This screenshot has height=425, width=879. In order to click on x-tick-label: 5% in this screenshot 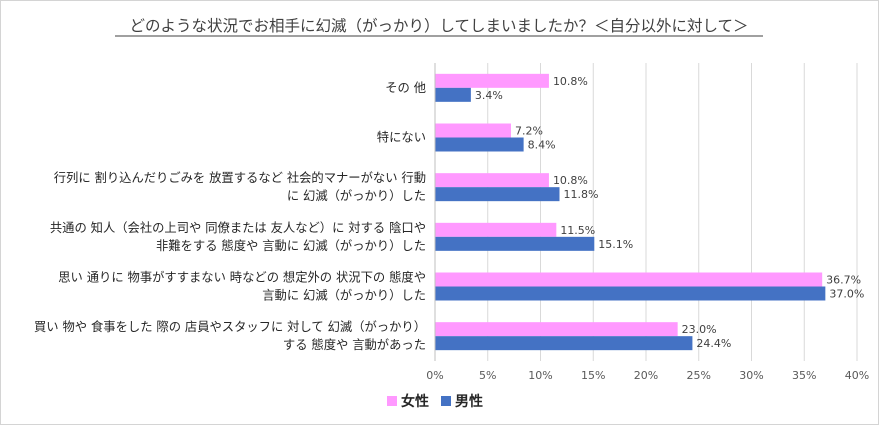, I will do `click(487, 375)`.